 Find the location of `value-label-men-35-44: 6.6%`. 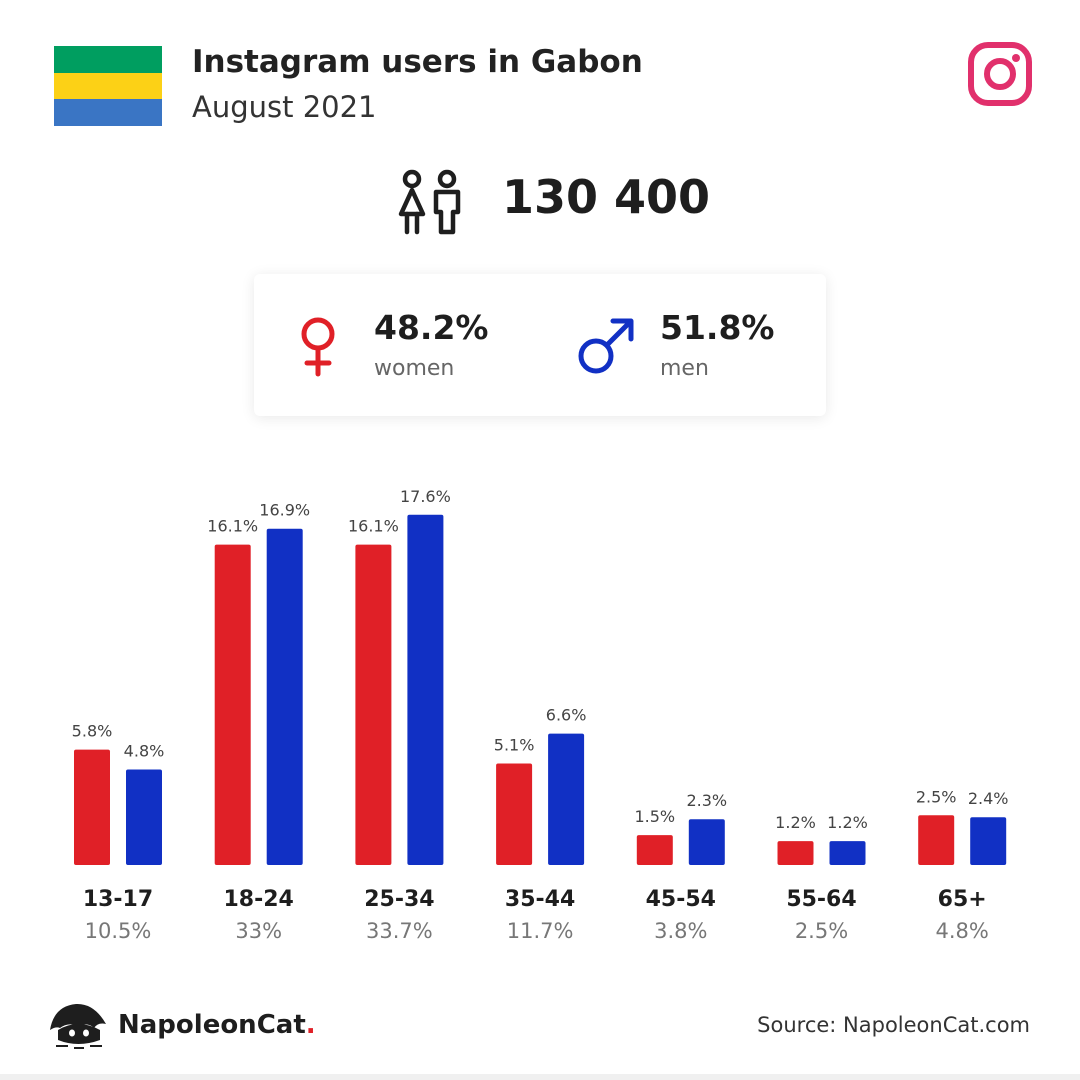

value-label-men-35-44: 6.6% is located at coordinates (566, 715).